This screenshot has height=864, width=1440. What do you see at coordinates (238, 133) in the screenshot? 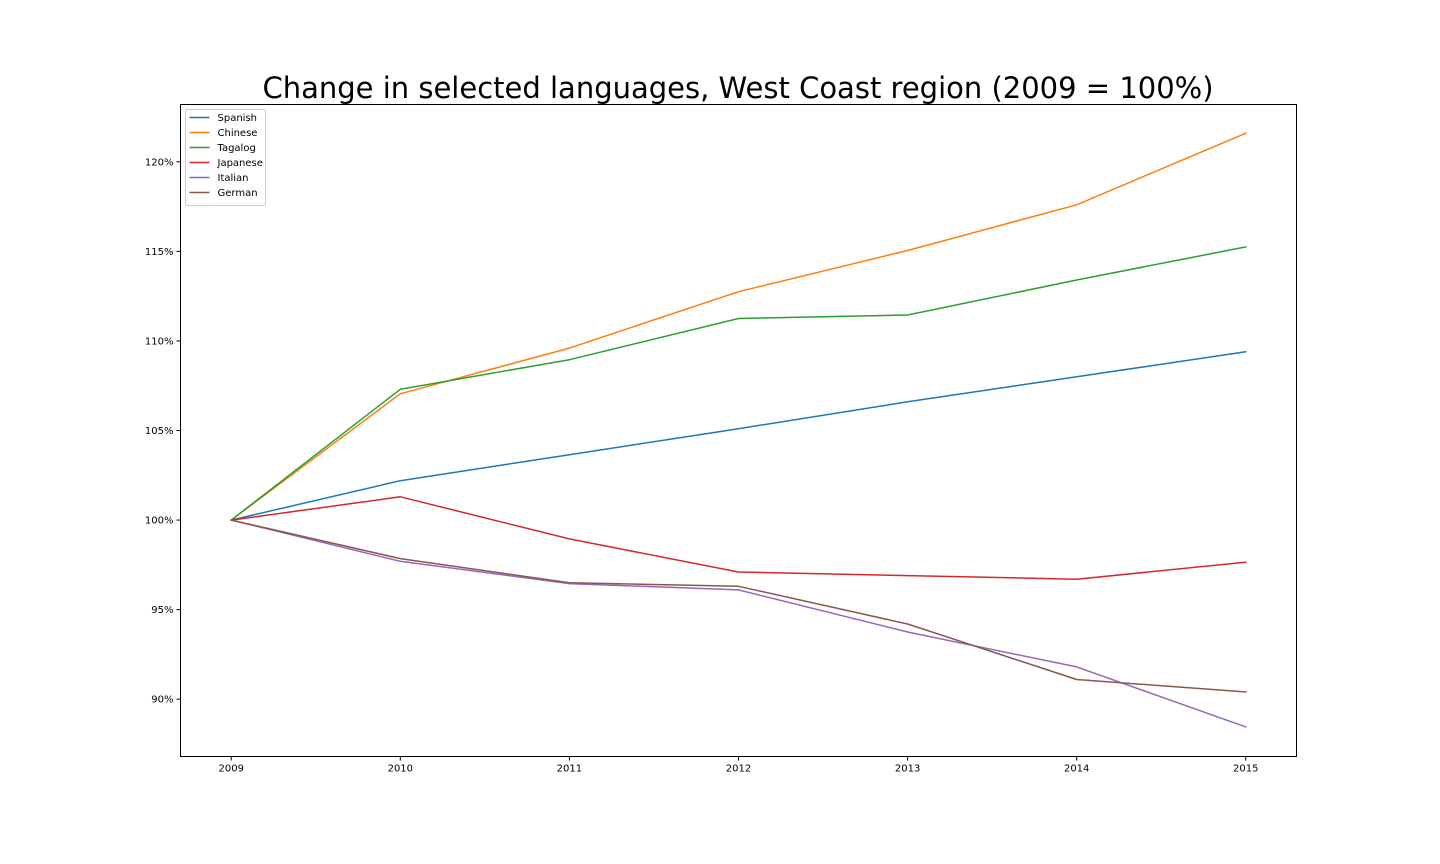
I see `legend-label-chinese: Chinese` at bounding box center [238, 133].